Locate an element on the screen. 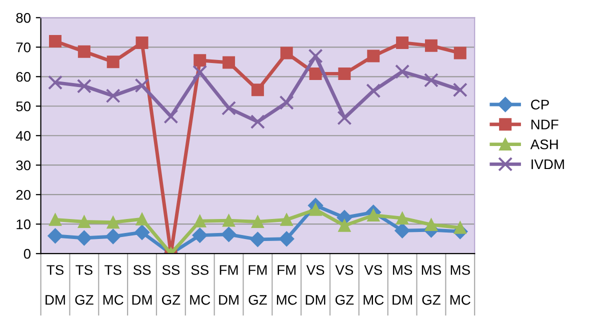  y-tick-label: 40 is located at coordinates (23, 135).